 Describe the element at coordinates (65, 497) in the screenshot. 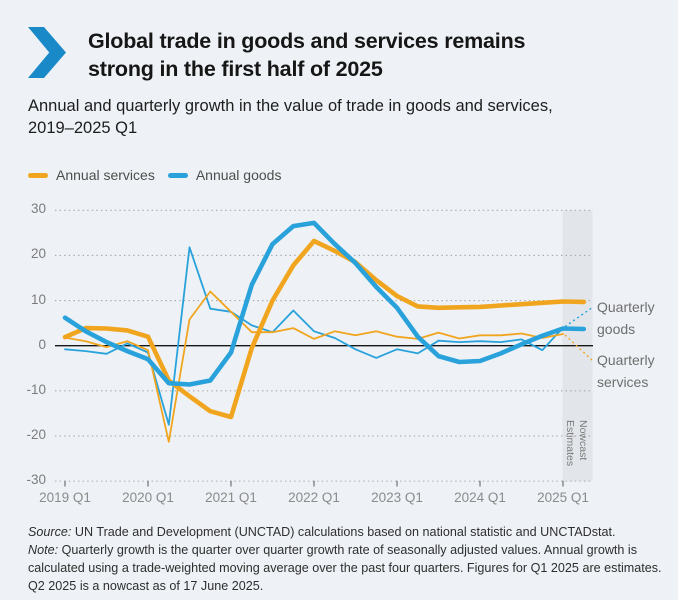

I see `x-axis-label-2019-q1: 2019 Q1` at that location.